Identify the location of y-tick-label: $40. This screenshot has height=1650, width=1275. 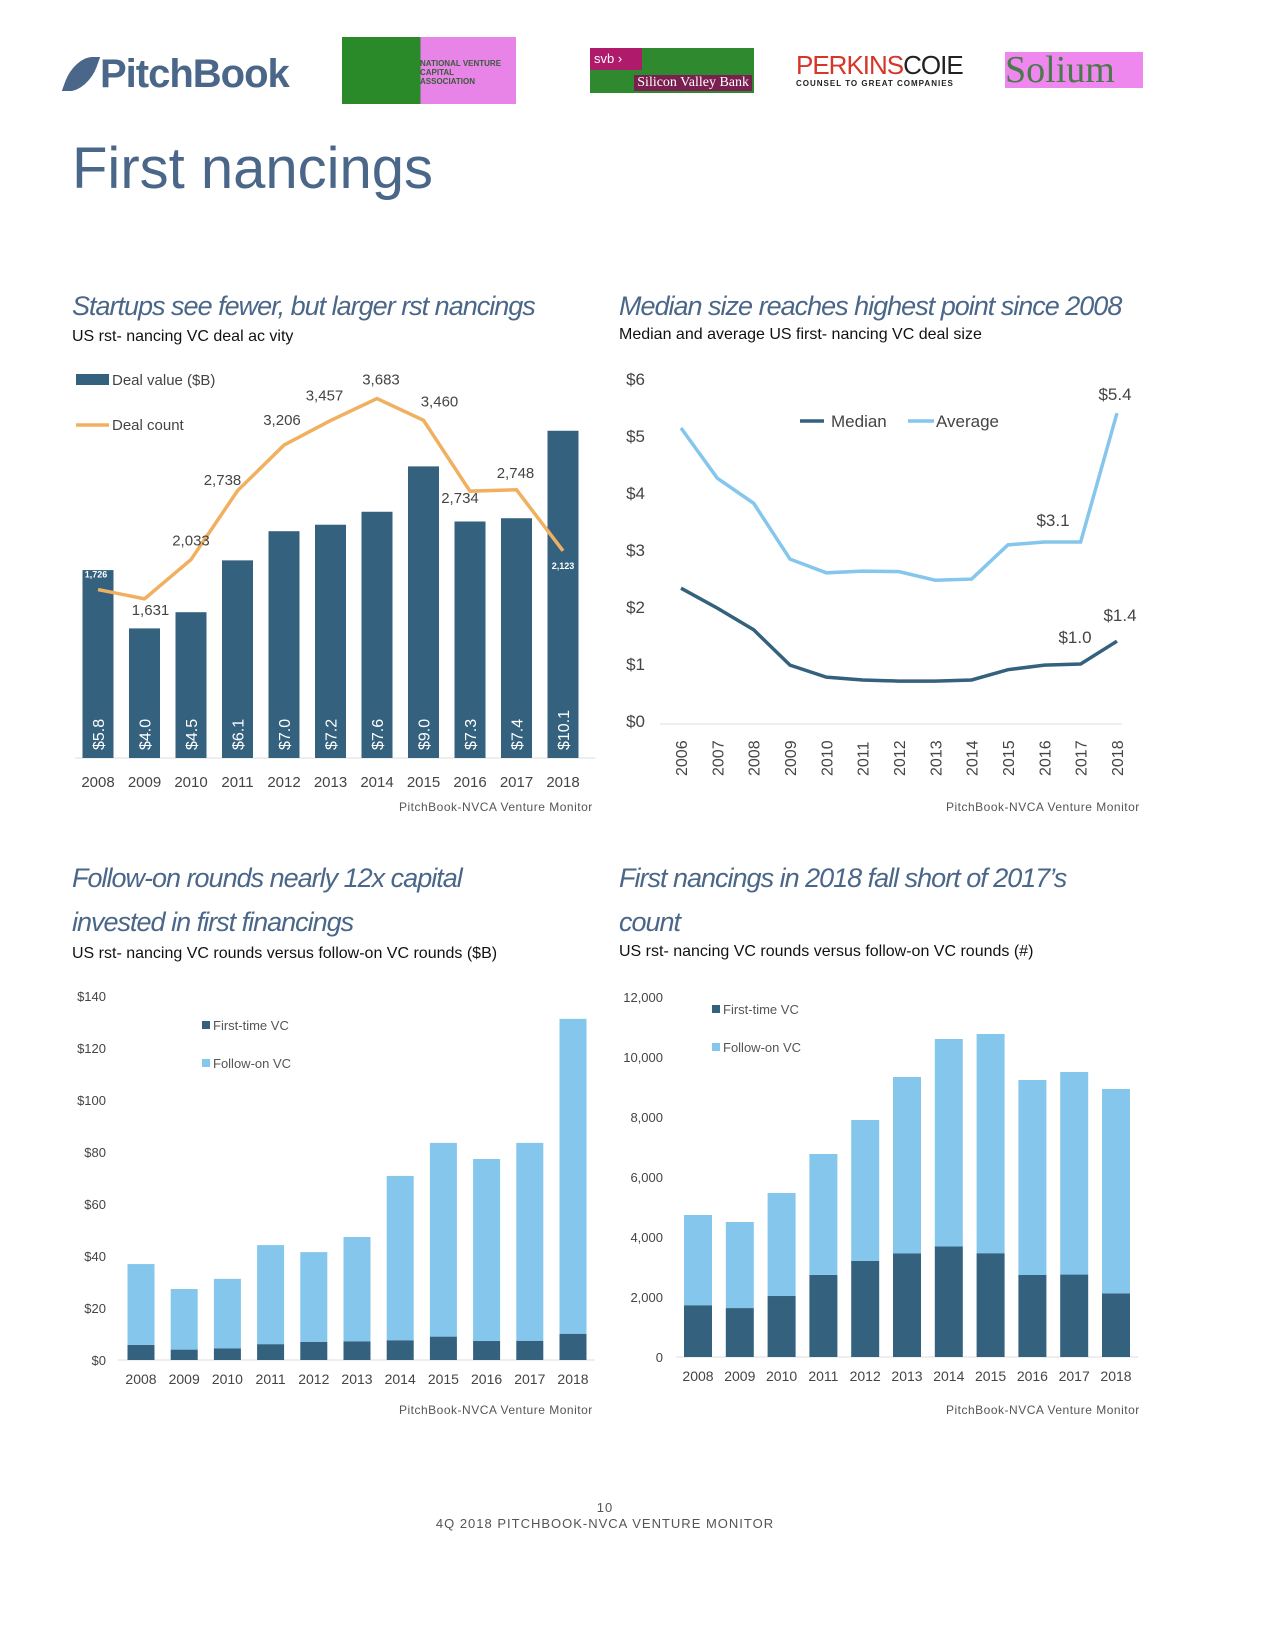
(95, 1256).